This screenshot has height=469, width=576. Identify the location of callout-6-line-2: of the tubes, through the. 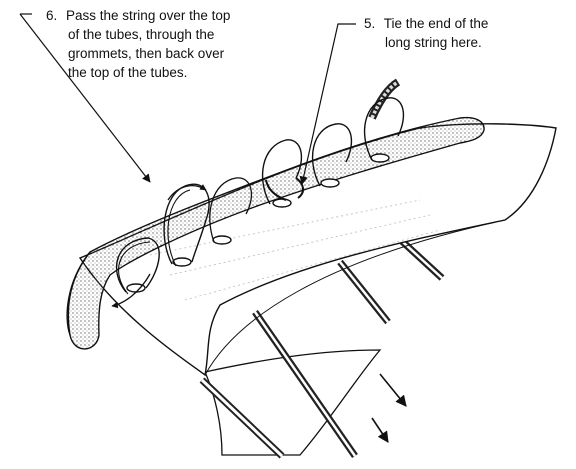
(141, 34).